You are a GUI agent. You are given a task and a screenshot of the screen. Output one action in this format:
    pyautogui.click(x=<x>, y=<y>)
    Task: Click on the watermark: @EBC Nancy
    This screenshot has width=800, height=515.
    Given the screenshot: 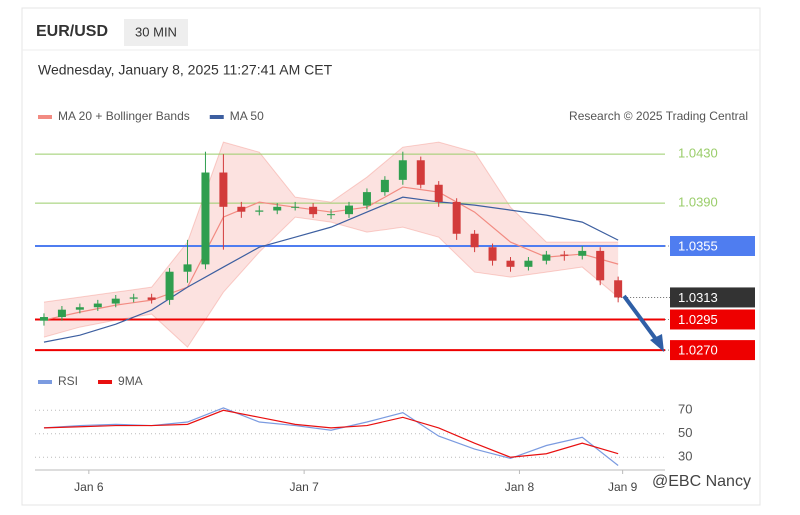 What is the action you would take?
    pyautogui.click(x=701, y=481)
    